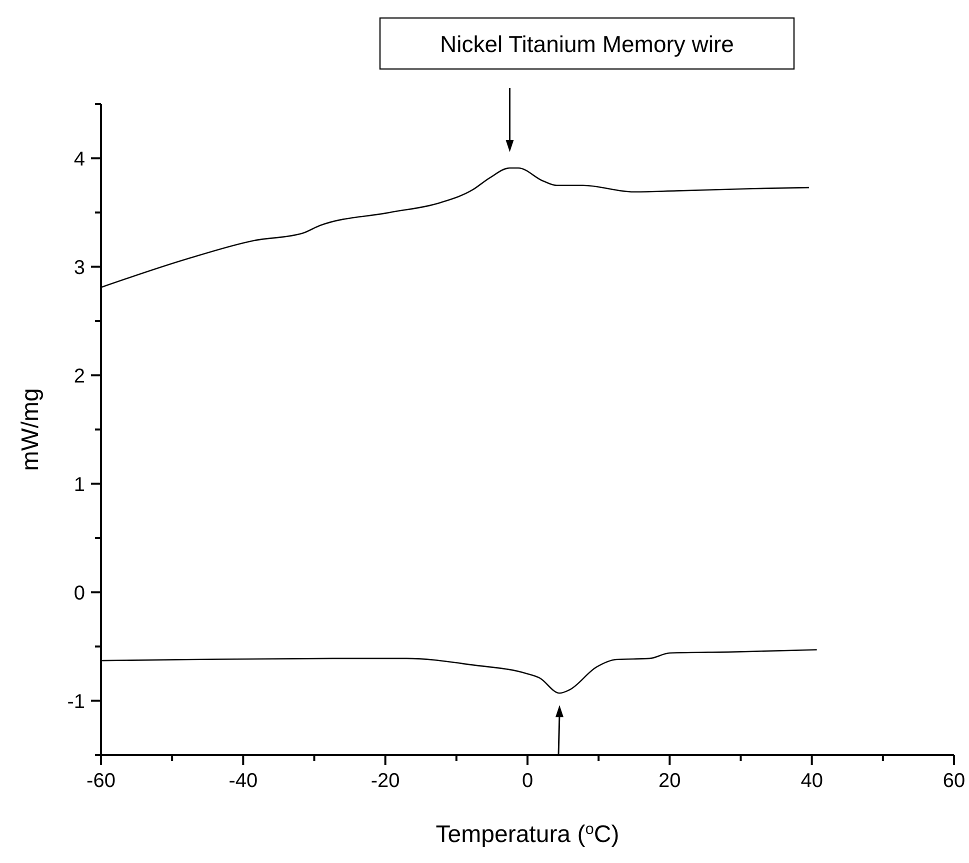  What do you see at coordinates (243, 781) in the screenshot?
I see `x-tick-label: -40` at bounding box center [243, 781].